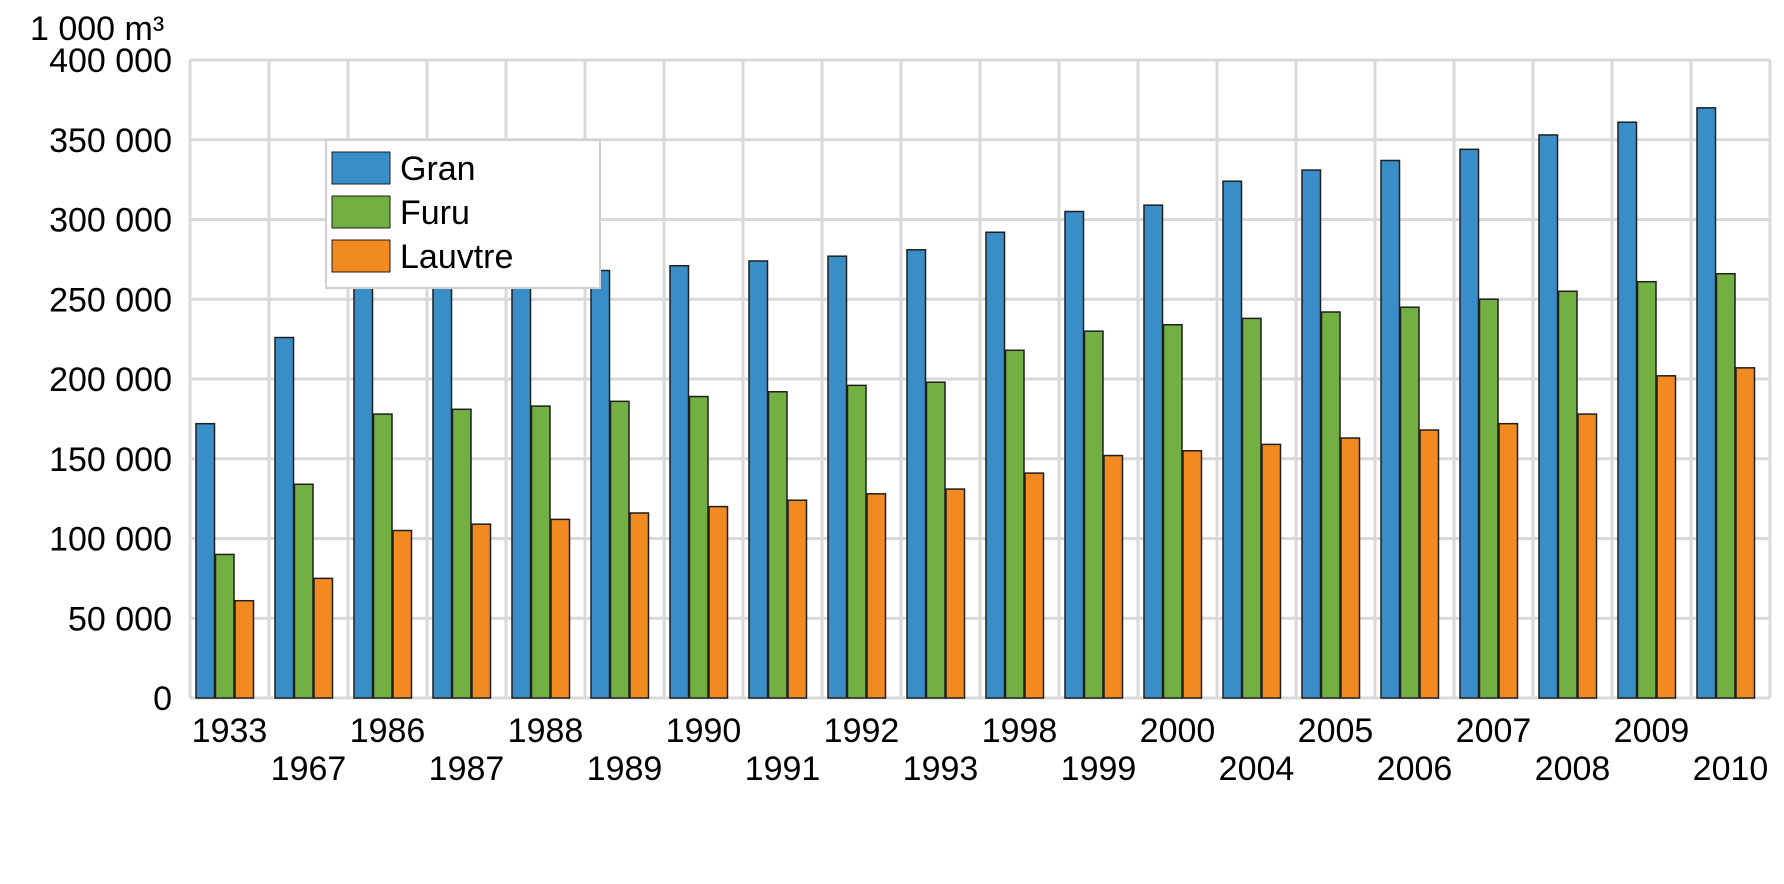  I want to click on bar-lauvtre-2009, so click(1666, 537).